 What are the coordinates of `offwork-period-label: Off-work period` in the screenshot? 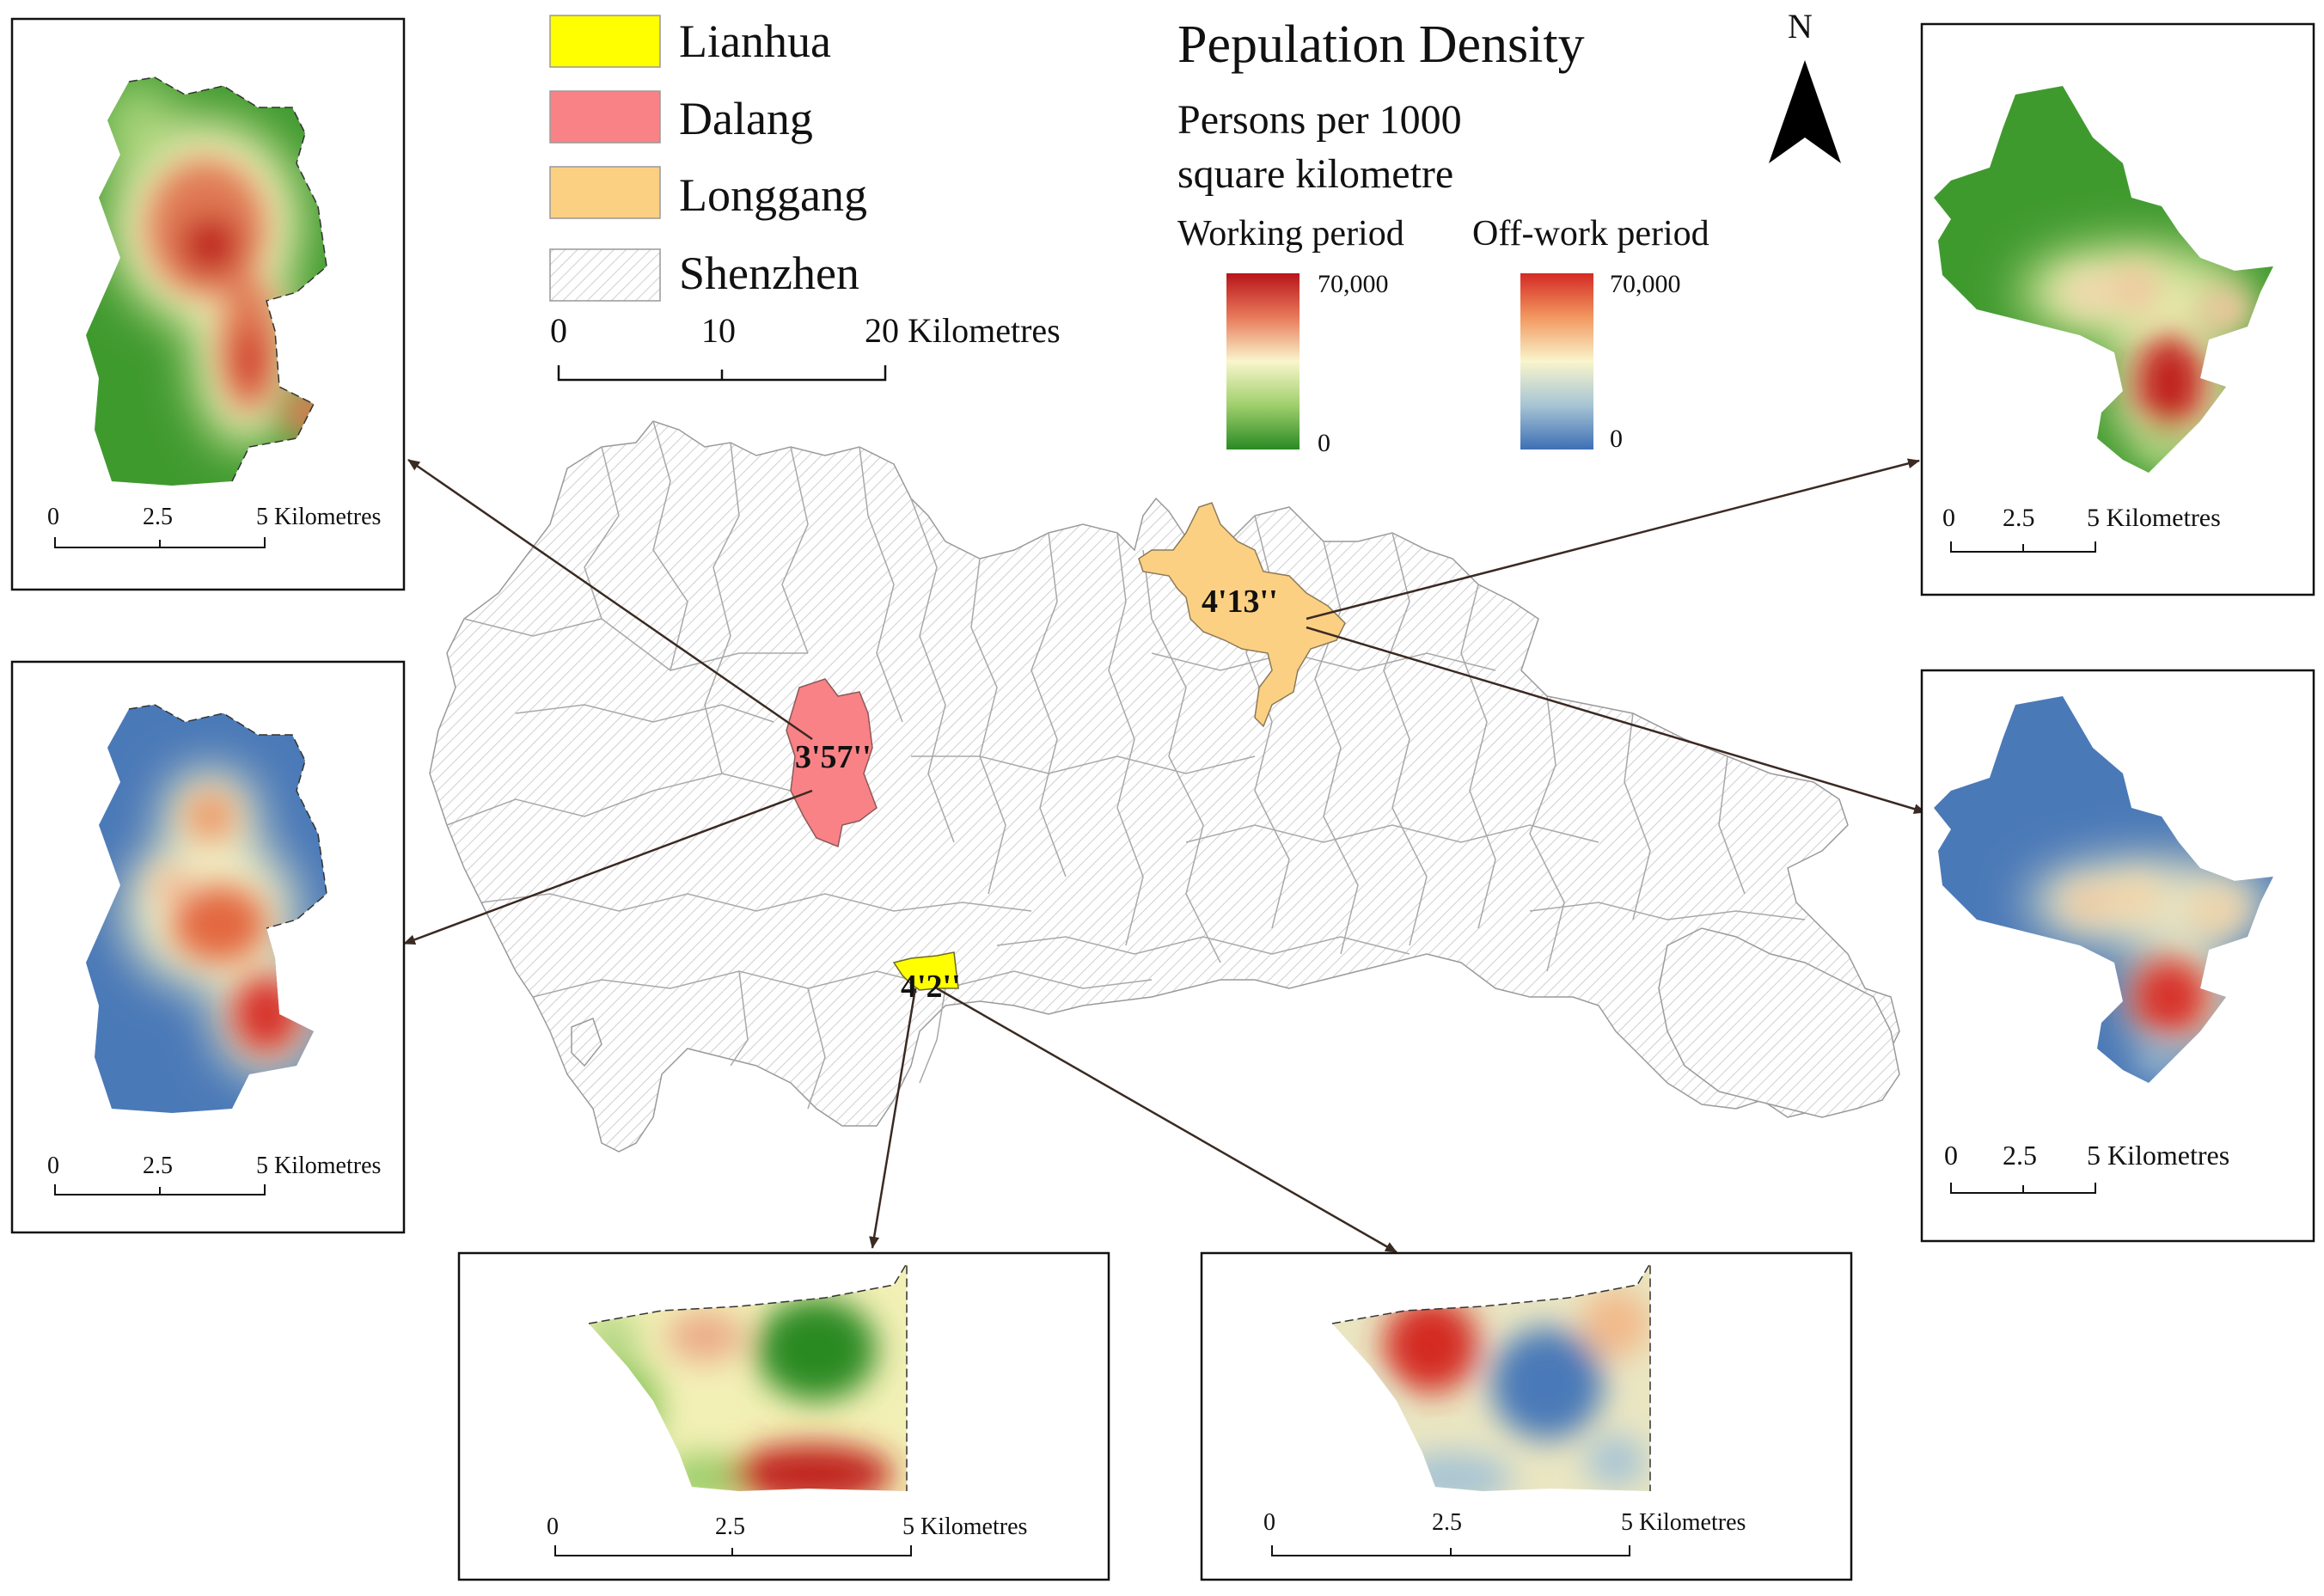 It's located at (1591, 234).